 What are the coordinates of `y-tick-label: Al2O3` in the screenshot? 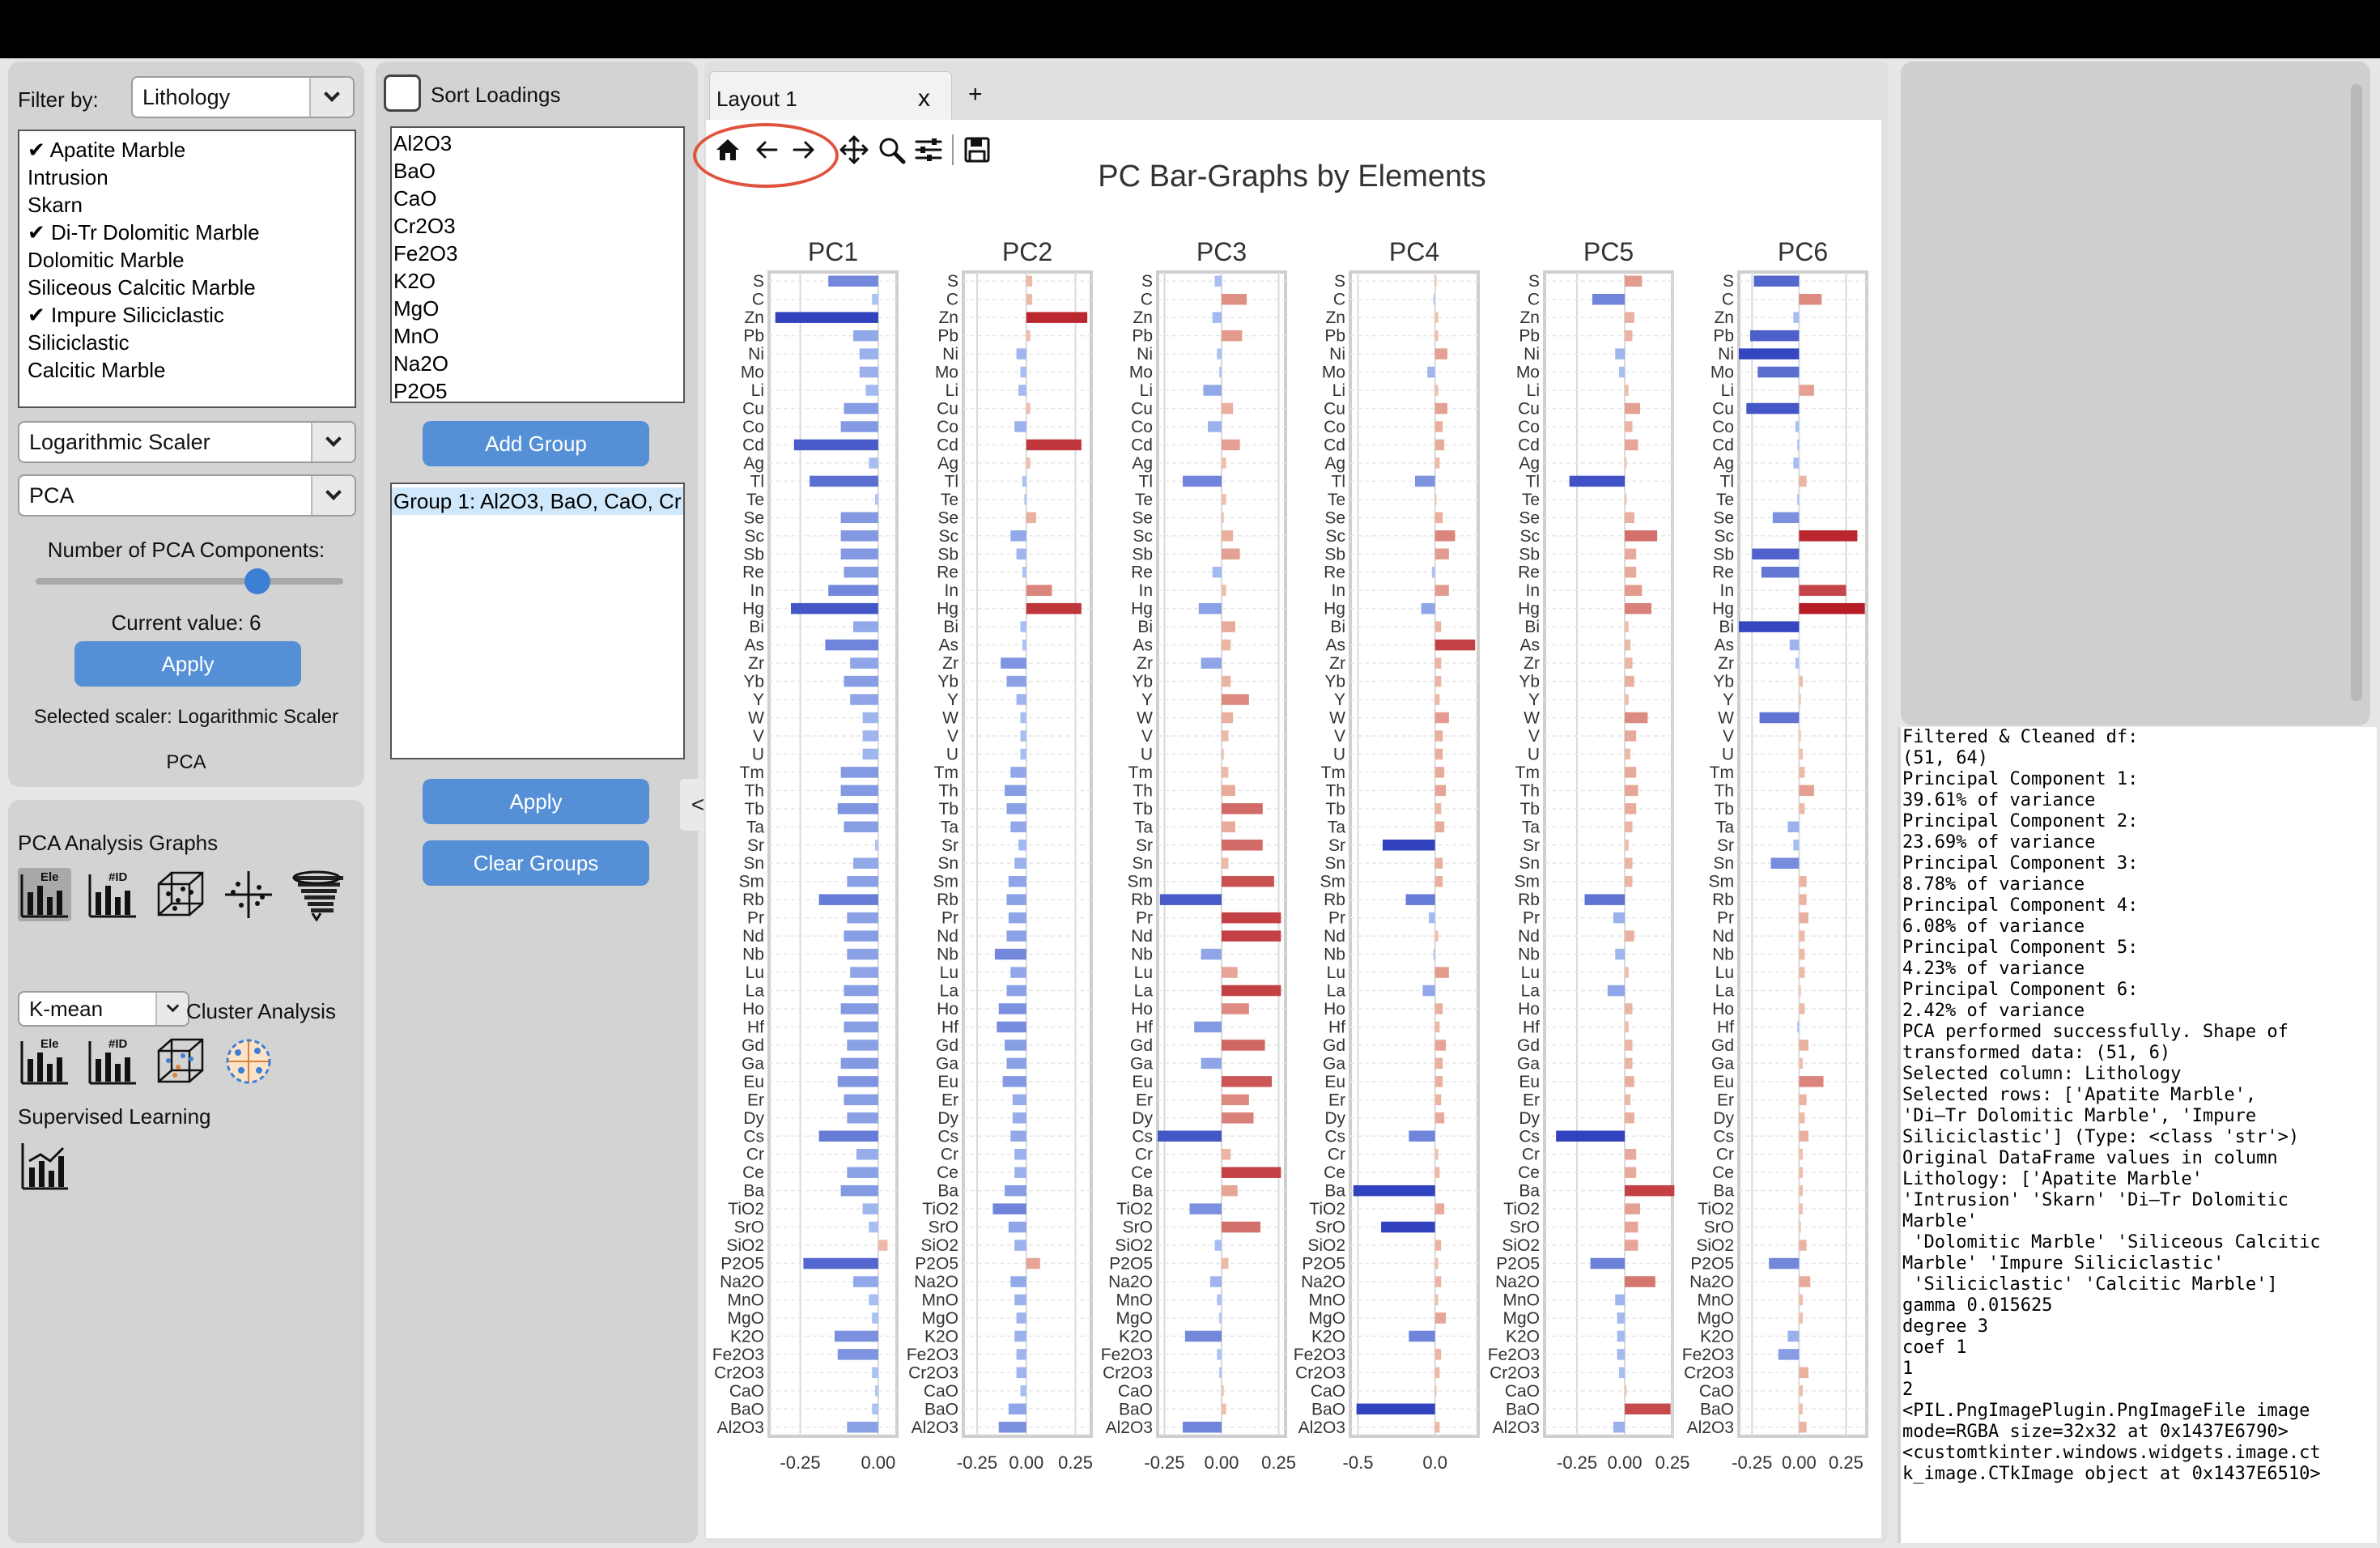 It's located at (1129, 1427).